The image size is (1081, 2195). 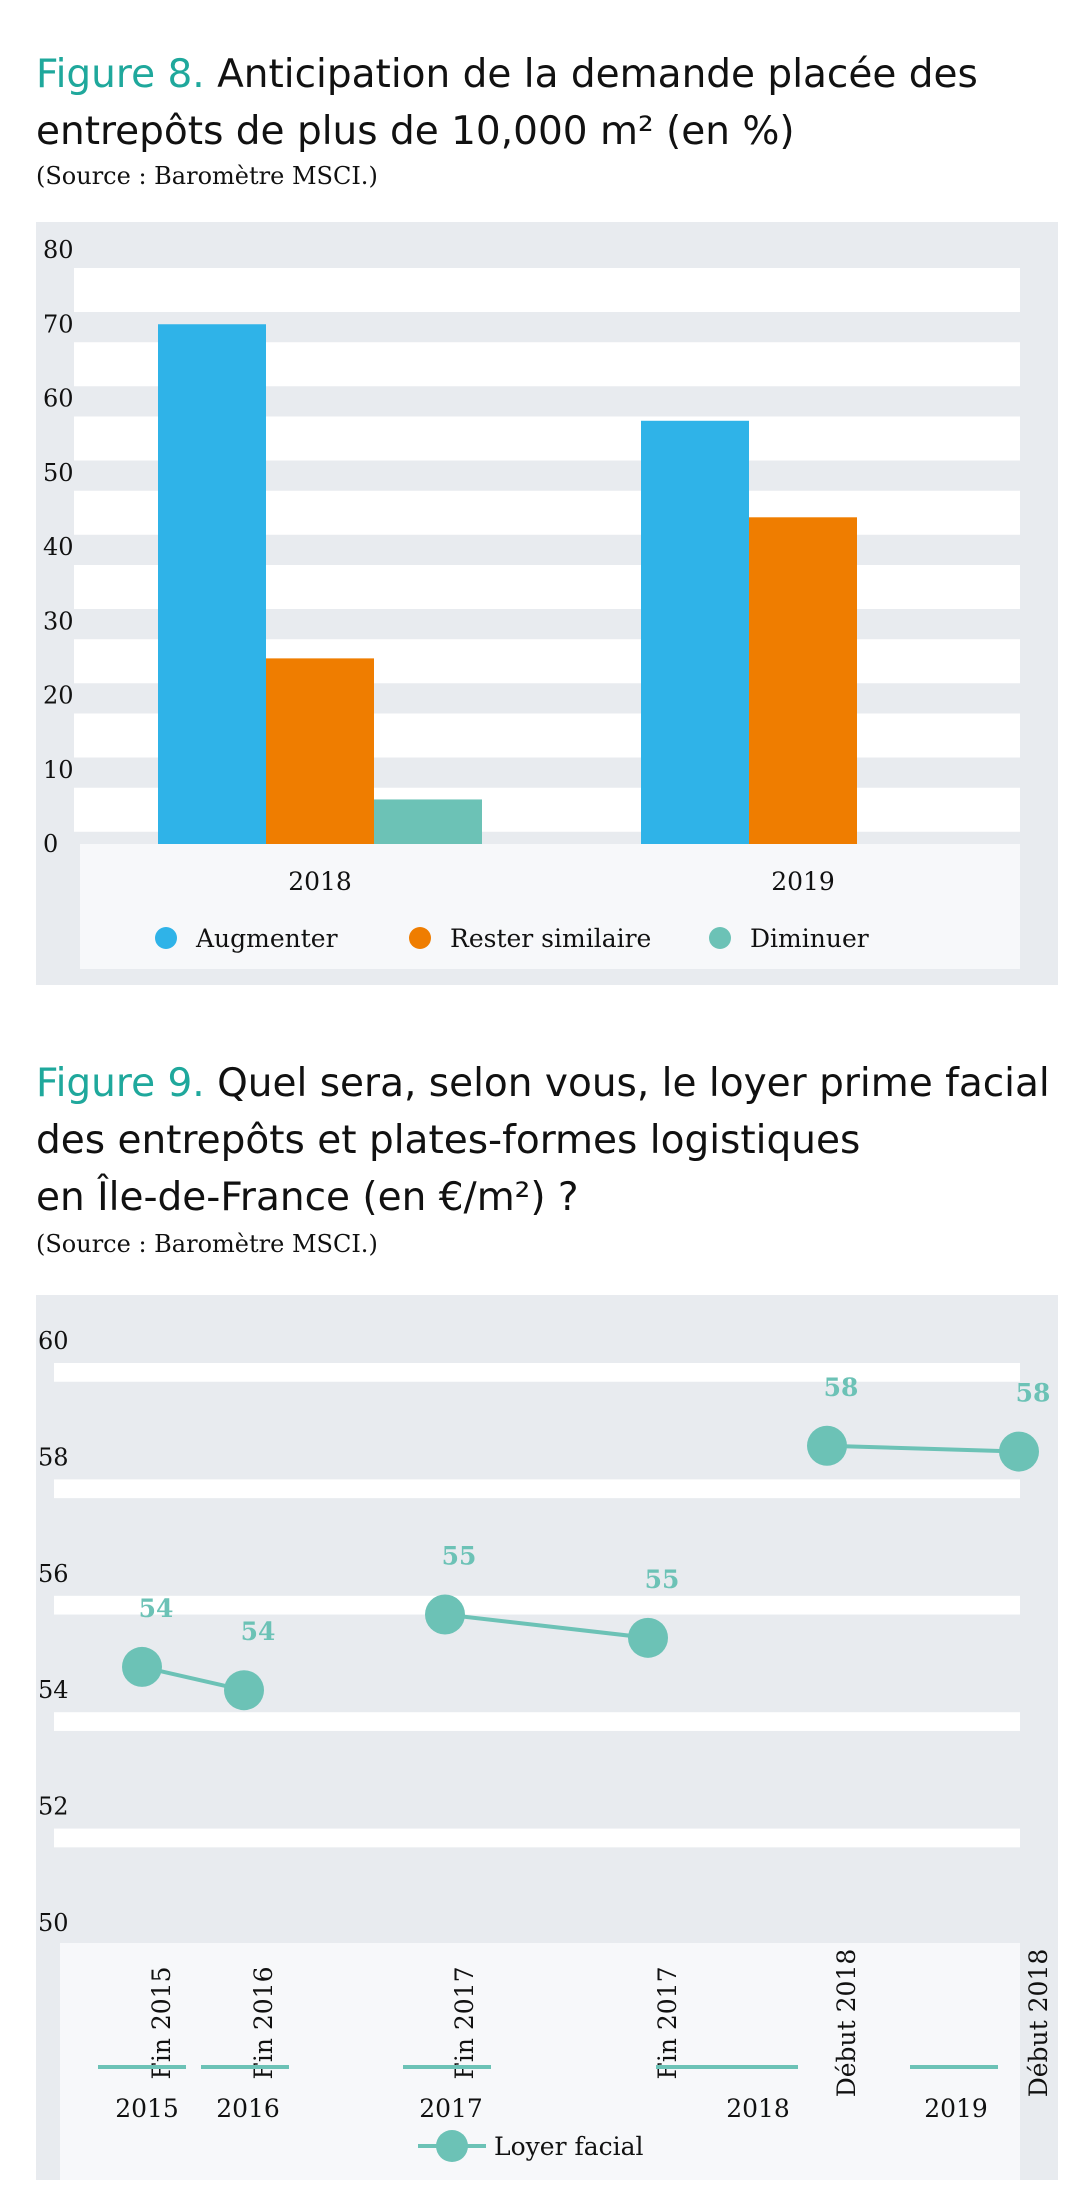 I want to click on x-point-label: Fin 2015, so click(x=161, y=2022).